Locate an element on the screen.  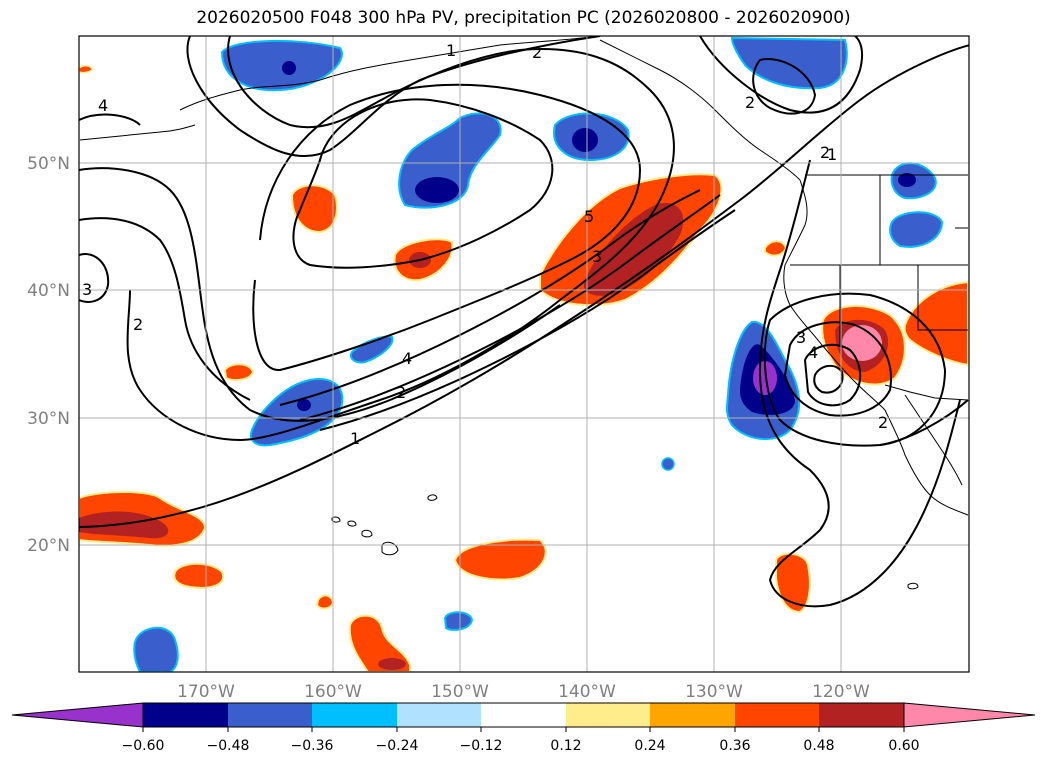
contour-label: 5 is located at coordinates (589, 216).